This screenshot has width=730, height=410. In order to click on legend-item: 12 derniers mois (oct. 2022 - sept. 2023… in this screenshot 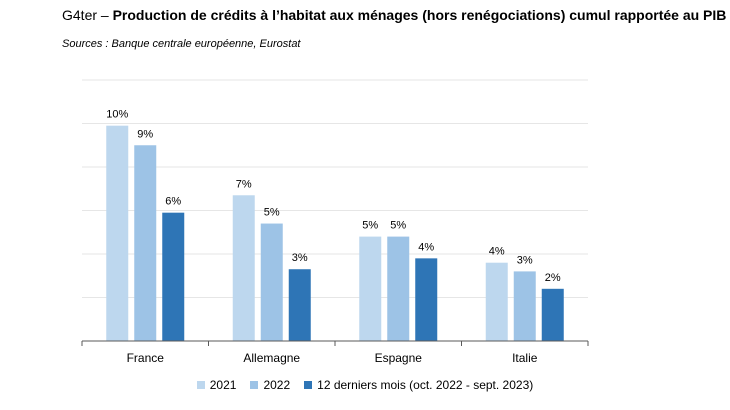, I will do `click(418, 385)`.